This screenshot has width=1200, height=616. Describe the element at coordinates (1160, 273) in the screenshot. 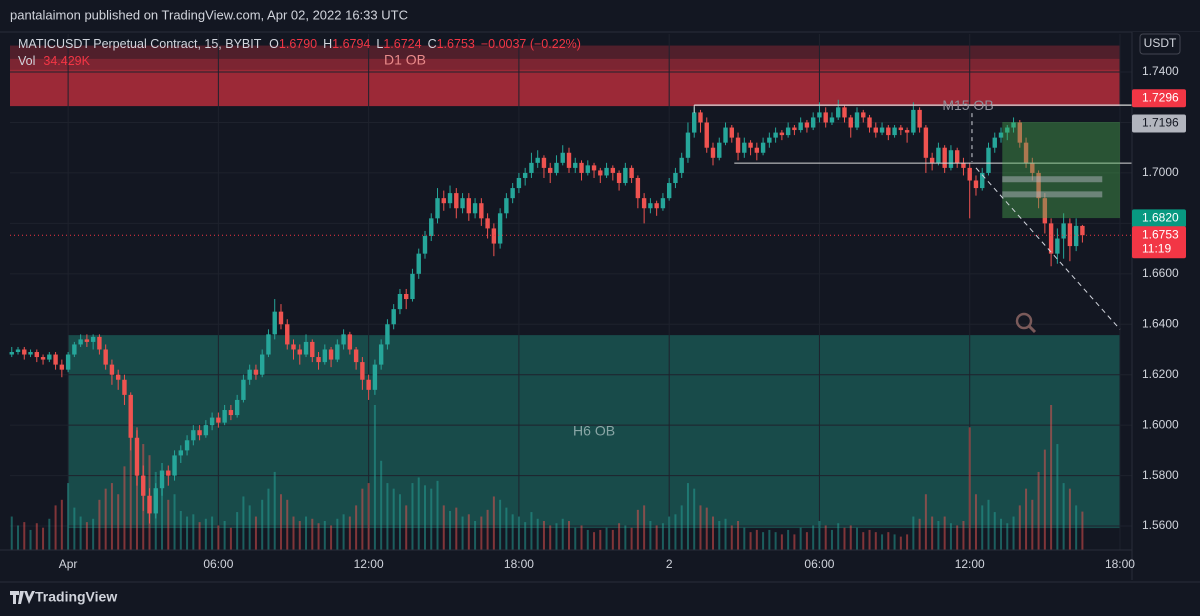

I see `y-tick-label: 1.6600` at that location.